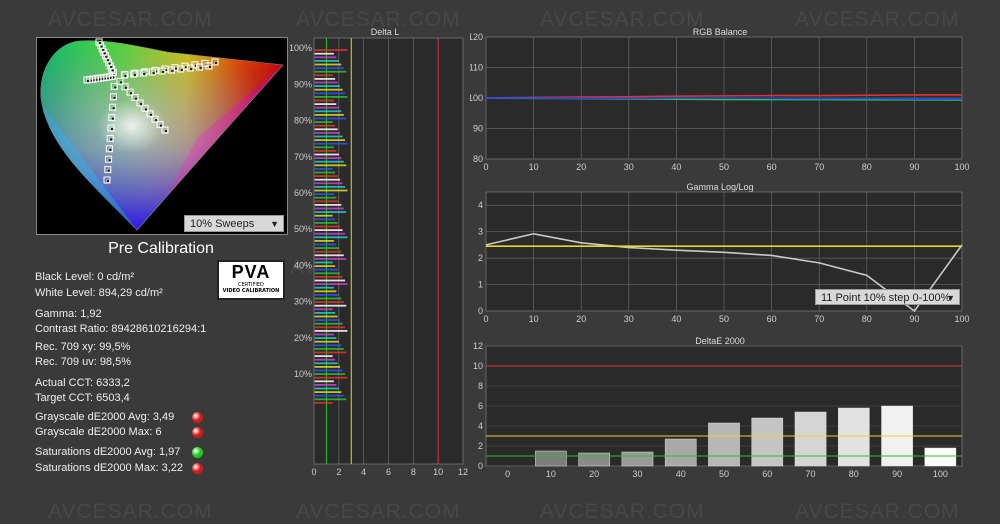 Image resolution: width=1000 pixels, height=524 pixels. I want to click on y-tick-label: 110, so click(476, 68).